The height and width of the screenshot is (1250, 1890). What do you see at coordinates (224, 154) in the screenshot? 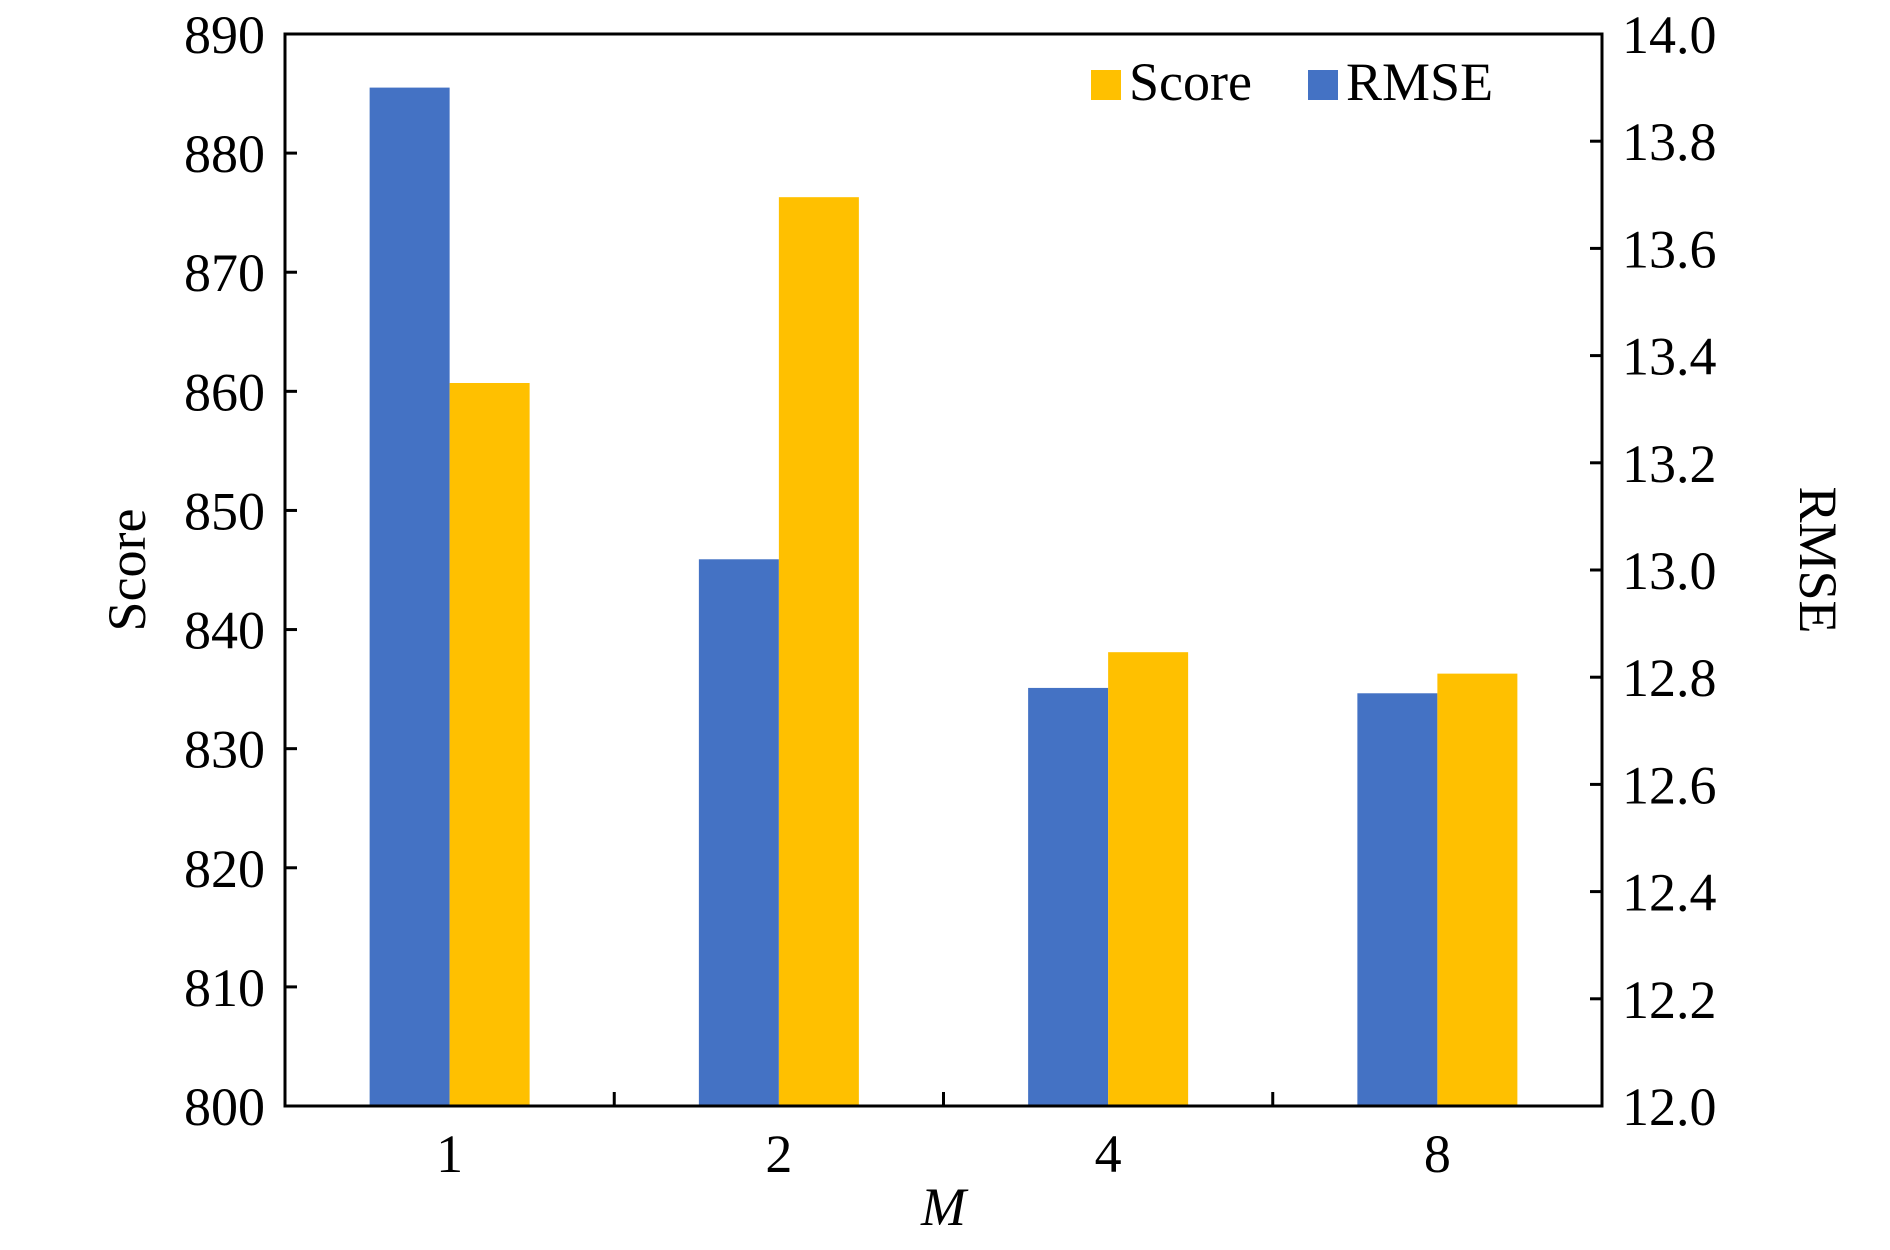
I see `left-tick-label: 880` at bounding box center [224, 154].